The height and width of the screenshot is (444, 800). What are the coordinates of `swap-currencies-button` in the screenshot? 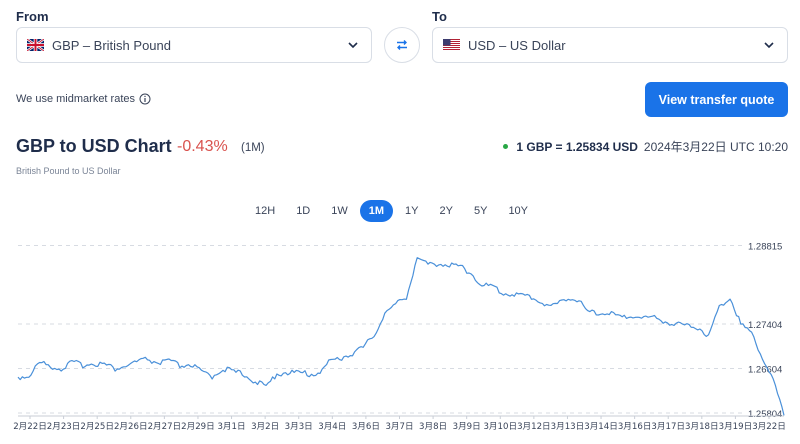 It's located at (402, 45).